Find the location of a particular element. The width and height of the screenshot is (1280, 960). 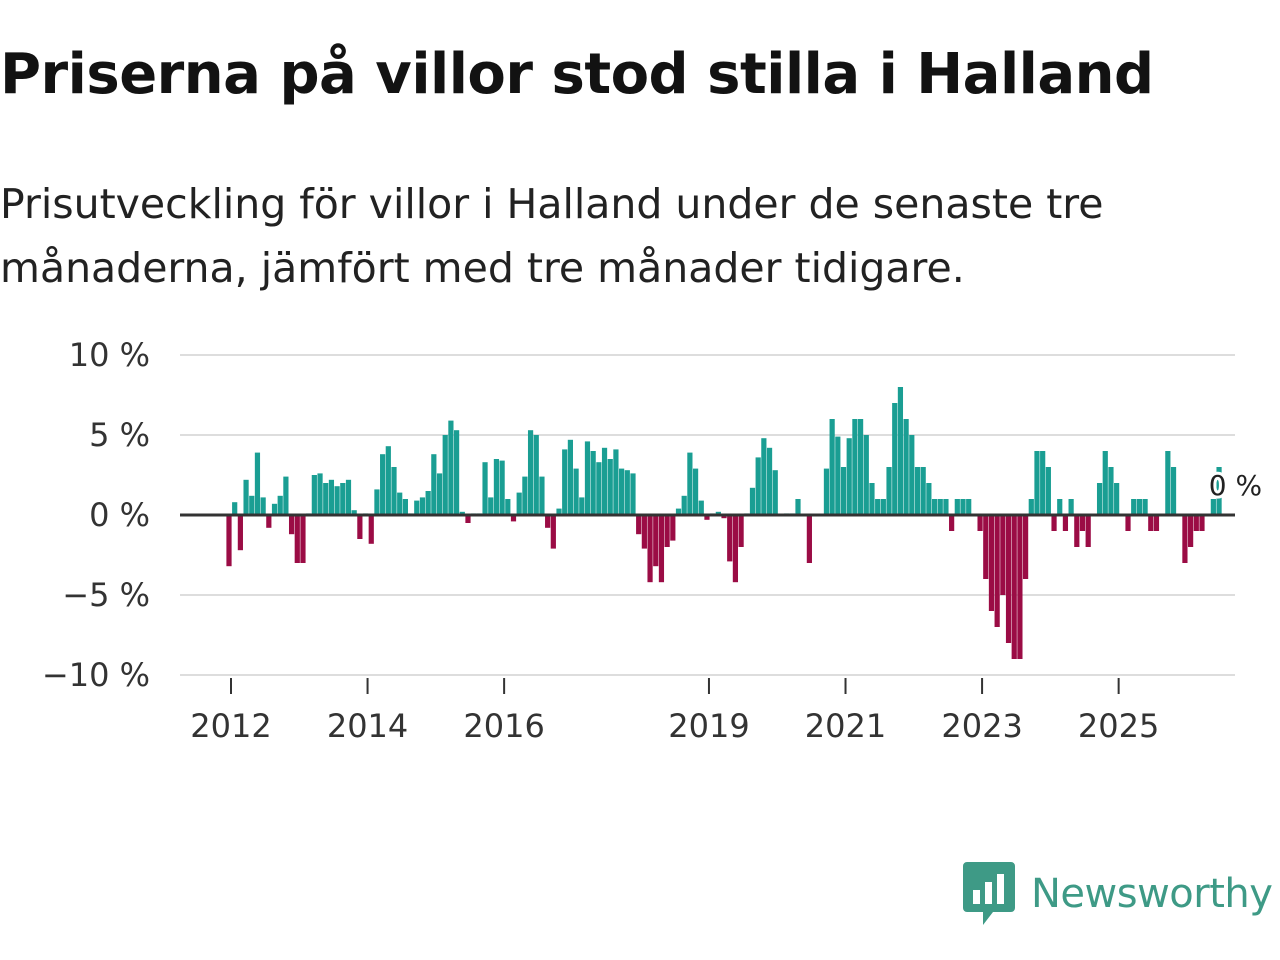

y-tick-label: −10 % is located at coordinates (96, 675).